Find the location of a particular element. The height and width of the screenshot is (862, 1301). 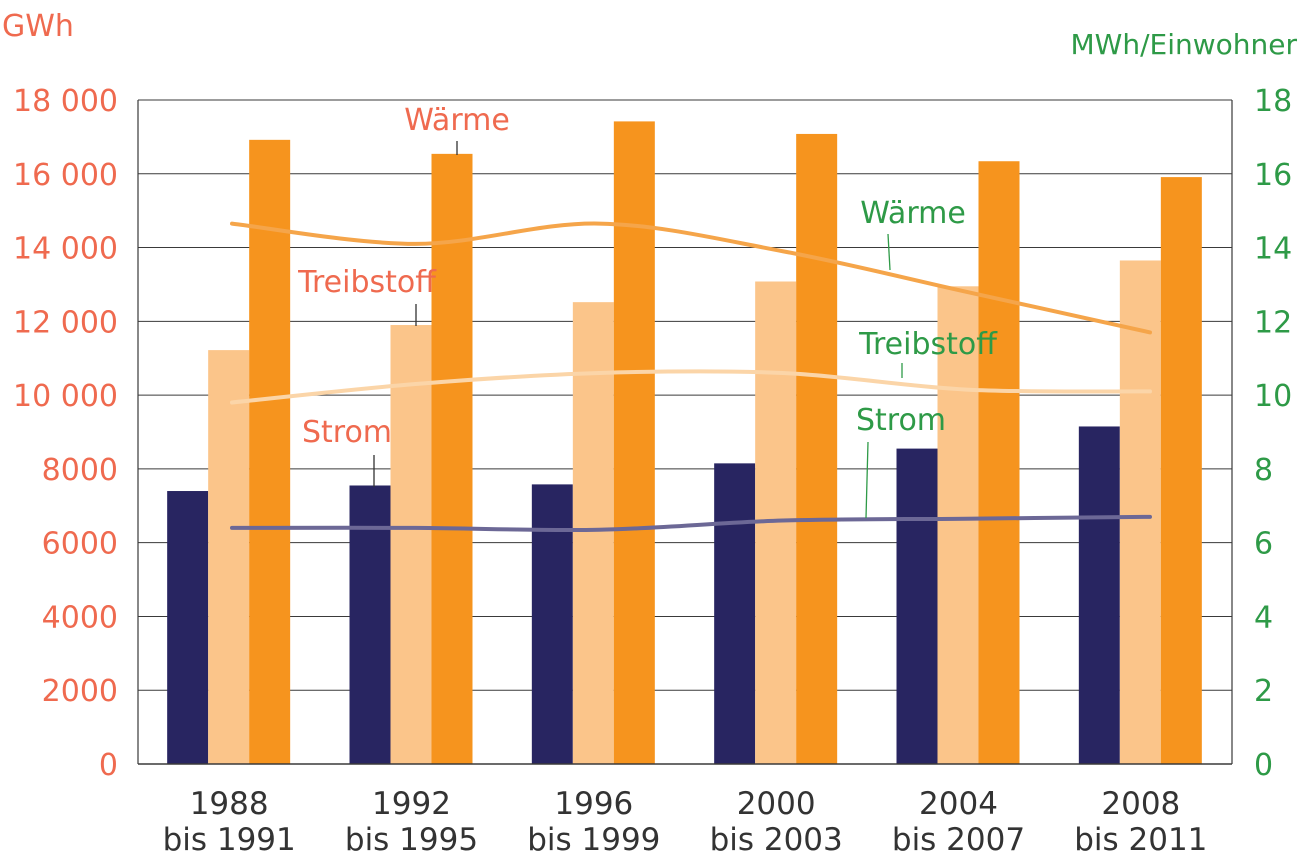

right-tick-label: 4 is located at coordinates (1263, 617).